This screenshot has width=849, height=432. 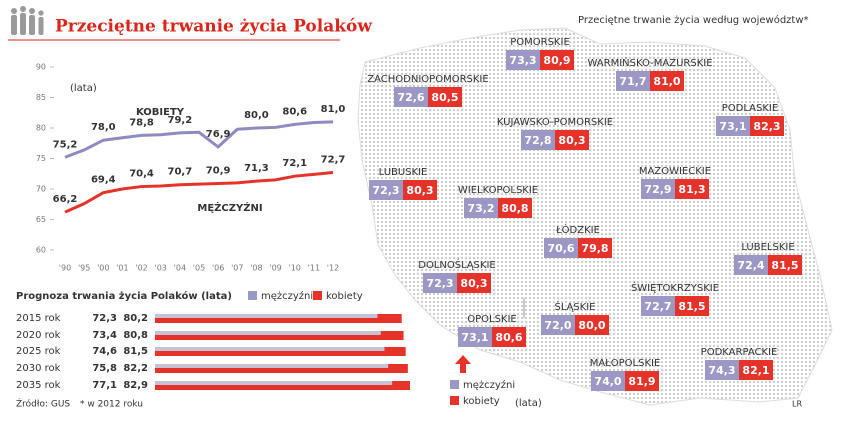 I want to click on region-value: 73,3, so click(x=522, y=60).